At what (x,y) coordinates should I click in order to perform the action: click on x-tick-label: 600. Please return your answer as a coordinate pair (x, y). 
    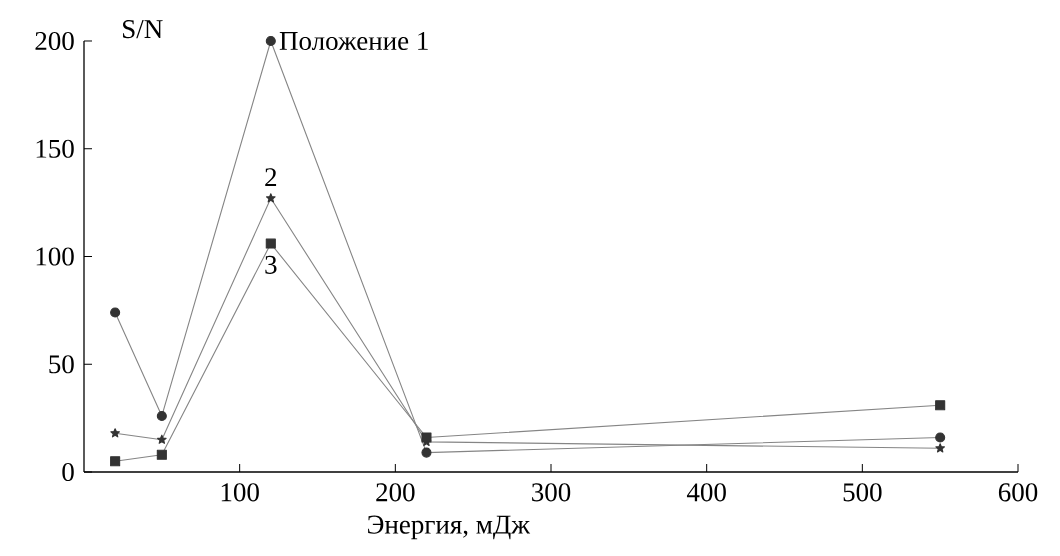
    Looking at the image, I should click on (1018, 492).